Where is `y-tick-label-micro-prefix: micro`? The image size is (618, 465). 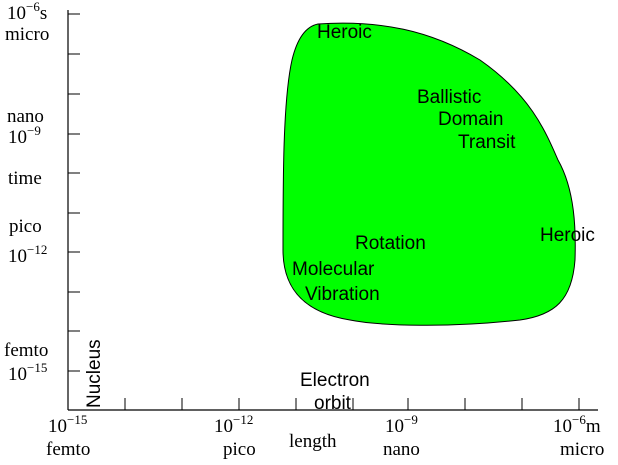 y-tick-label-micro-prefix: micro is located at coordinates (27, 34).